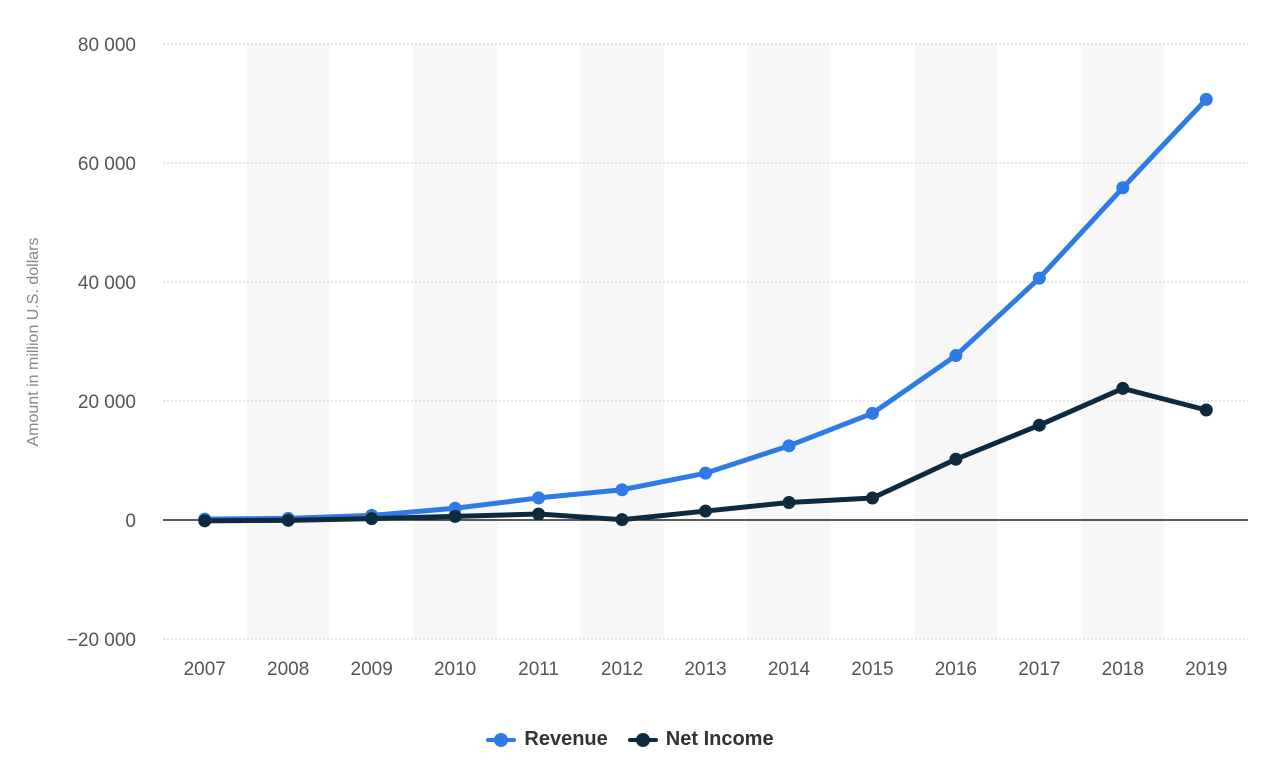  What do you see at coordinates (956, 341) in the screenshot?
I see `band-2016` at bounding box center [956, 341].